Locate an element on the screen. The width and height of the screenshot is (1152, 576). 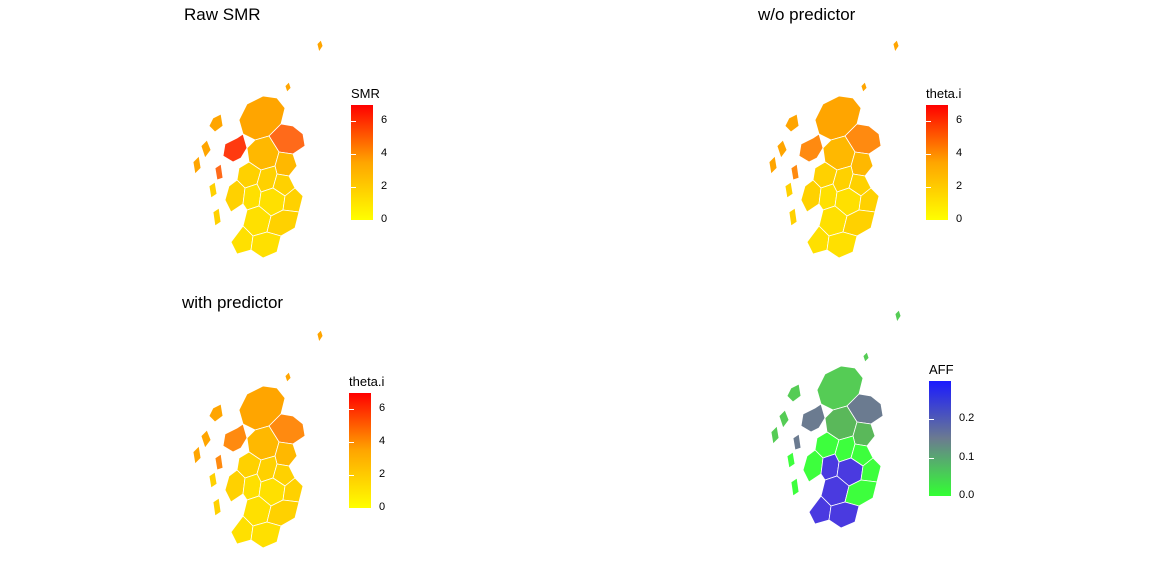
color-legend: AFF 0.0 0.1 0.2 is located at coordinates (959, 437).